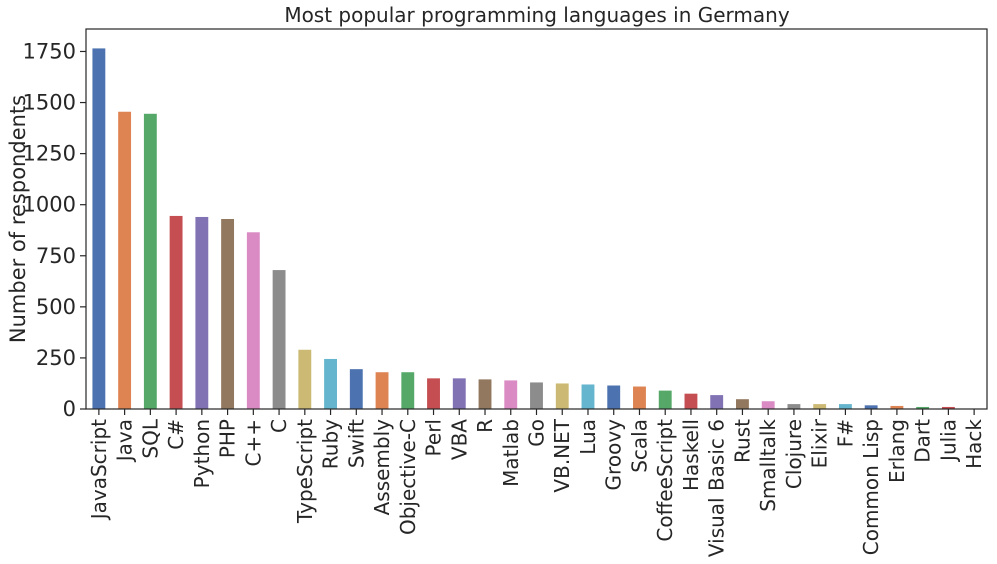 The image size is (997, 564). Describe the element at coordinates (176, 434) in the screenshot. I see `x-tick-label: C#` at that location.